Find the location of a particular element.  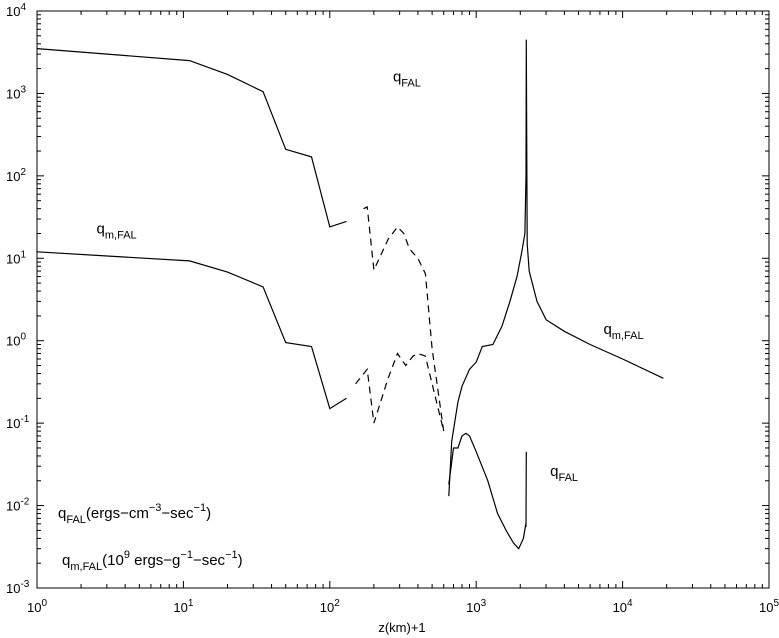

y-tick-label: 10⁴ is located at coordinates (16, 10).